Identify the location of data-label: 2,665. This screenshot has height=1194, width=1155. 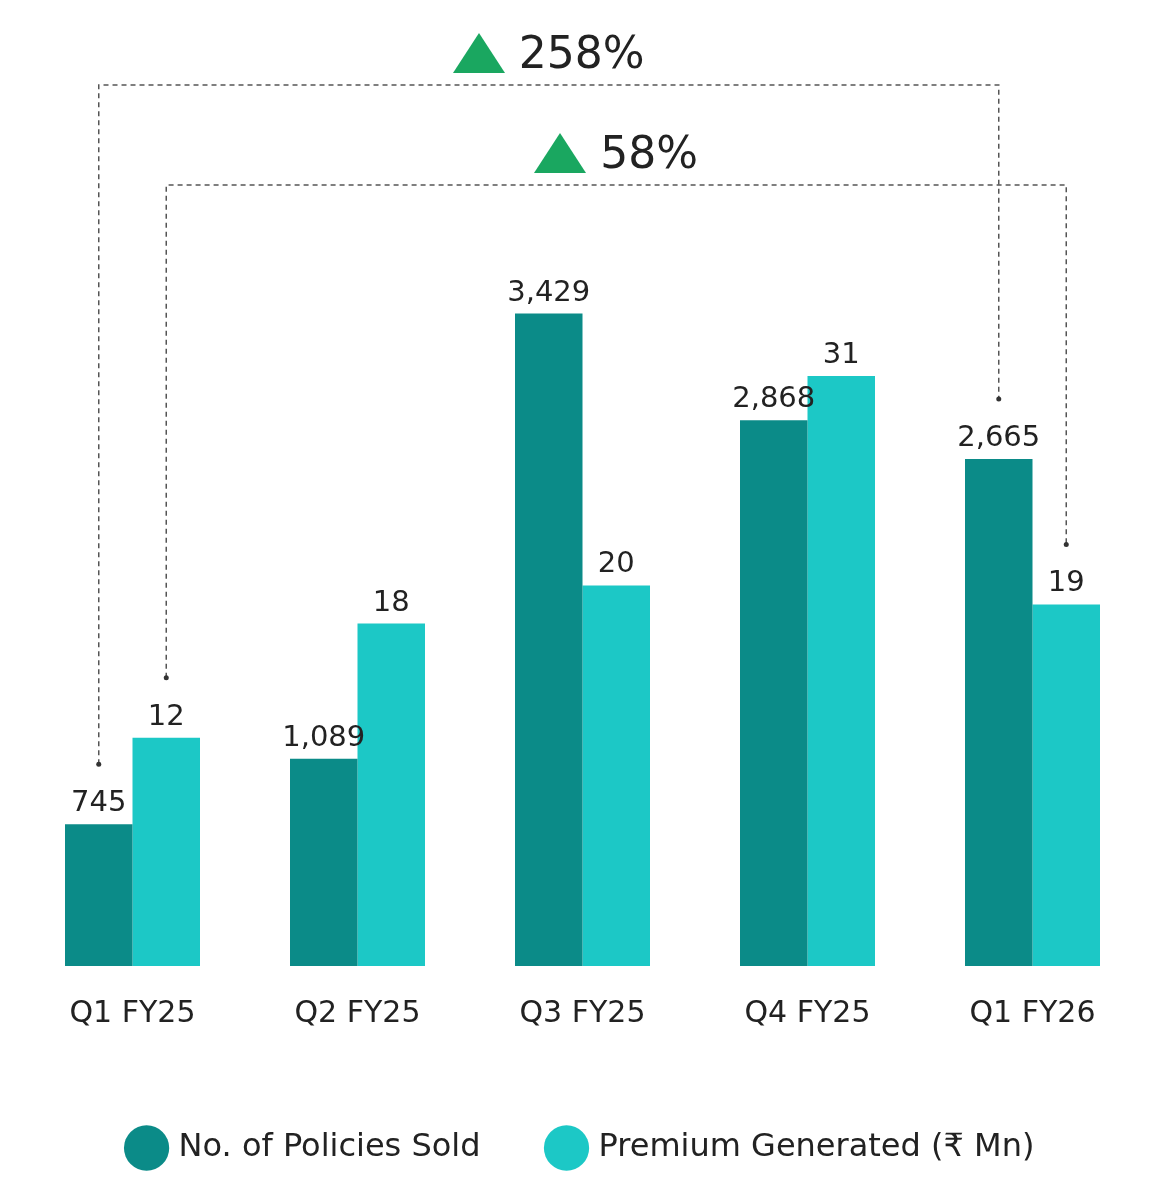
(999, 435).